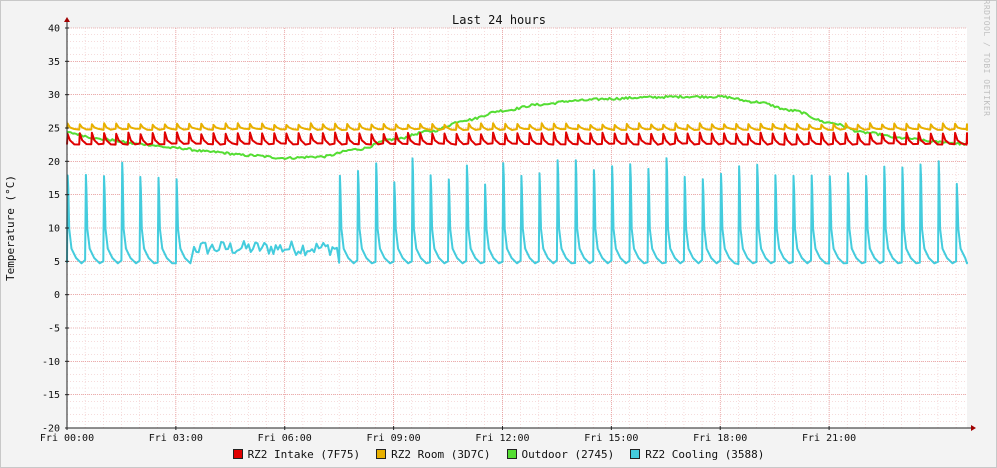  Describe the element at coordinates (51, 362) in the screenshot. I see `y-tick-label: -10` at that location.